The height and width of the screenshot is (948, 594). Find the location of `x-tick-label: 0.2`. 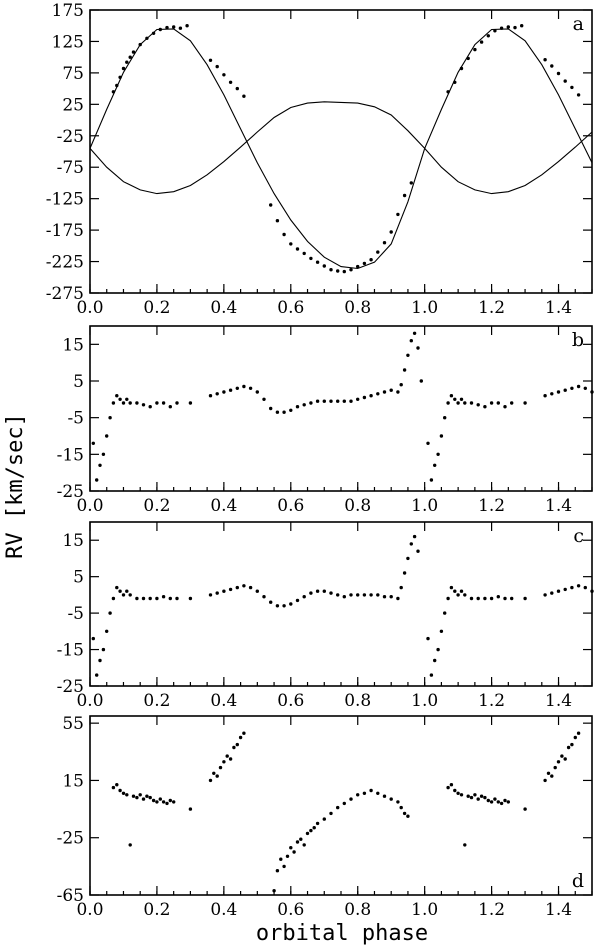

x-tick-label: 0.2 is located at coordinates (156, 701).